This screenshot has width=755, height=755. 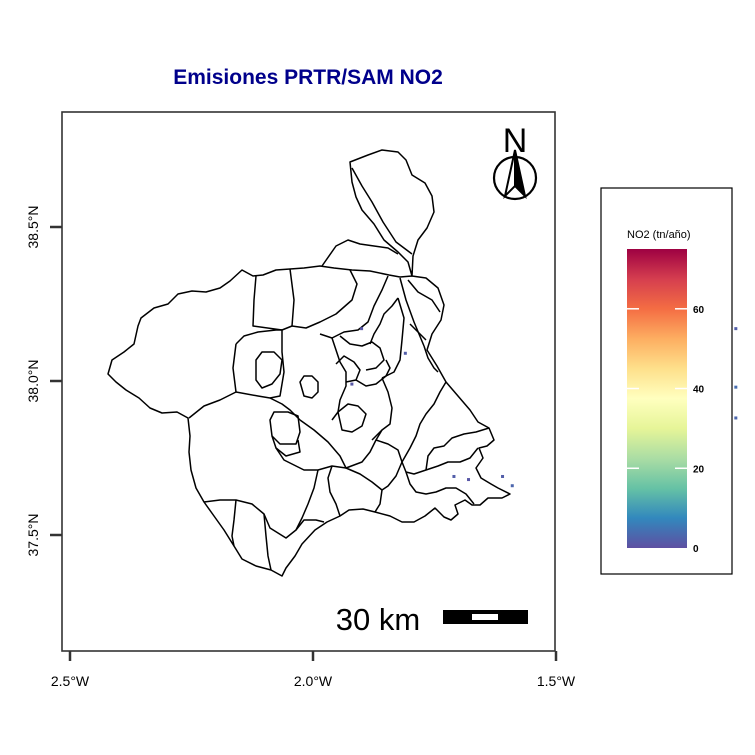 I want to click on x-tick-label: 2.5°W, so click(x=70, y=681).